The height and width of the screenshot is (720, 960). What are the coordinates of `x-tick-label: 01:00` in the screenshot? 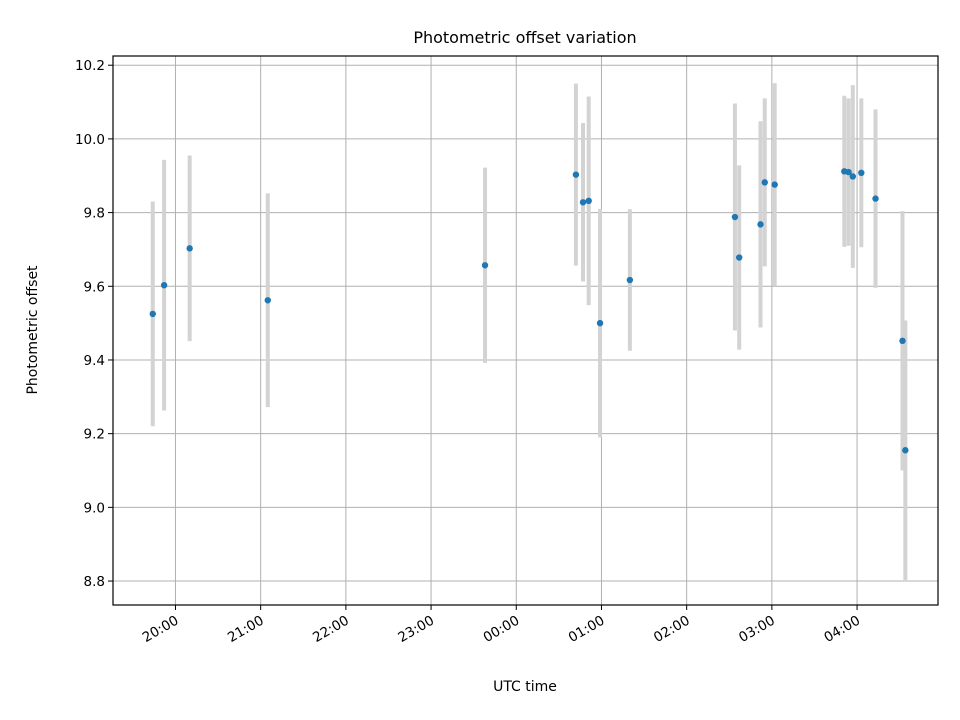 It's located at (587, 629).